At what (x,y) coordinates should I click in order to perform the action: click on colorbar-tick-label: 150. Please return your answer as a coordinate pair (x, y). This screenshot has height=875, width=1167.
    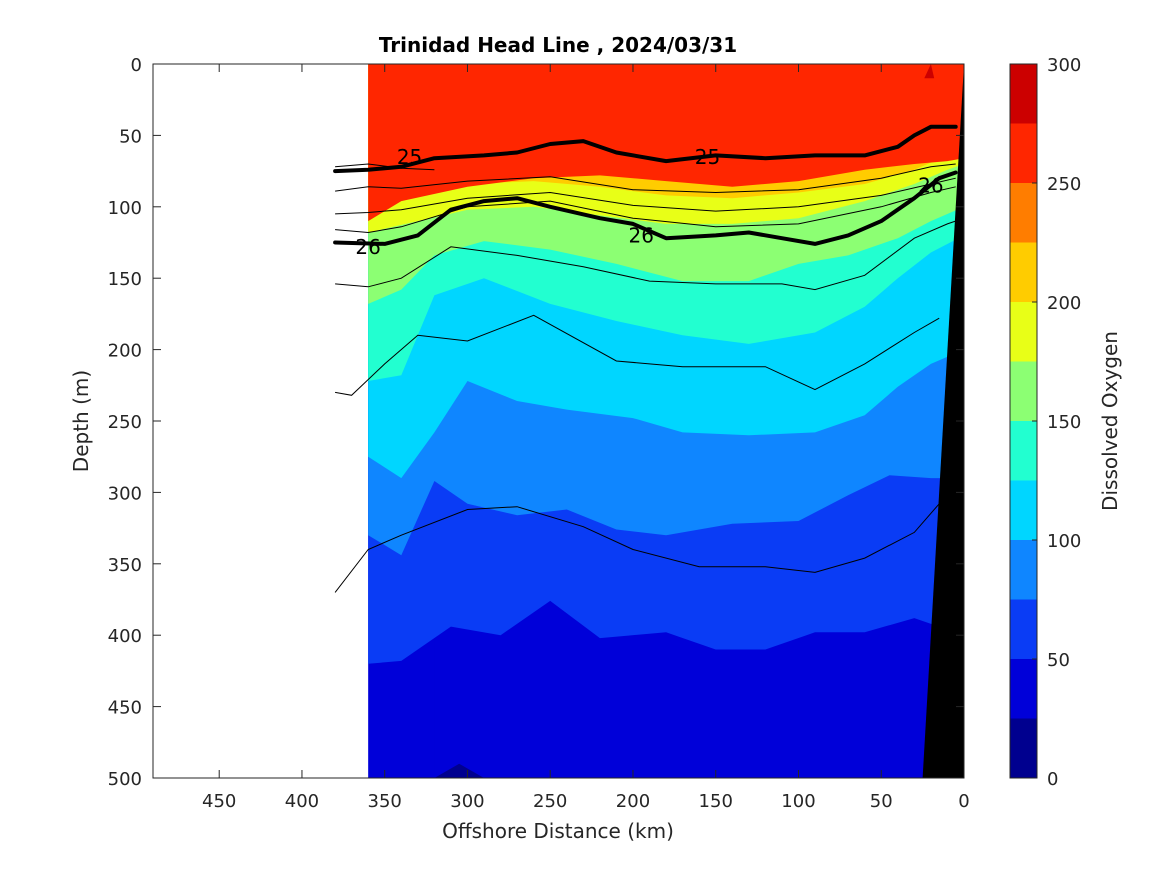
    Looking at the image, I should click on (1064, 422).